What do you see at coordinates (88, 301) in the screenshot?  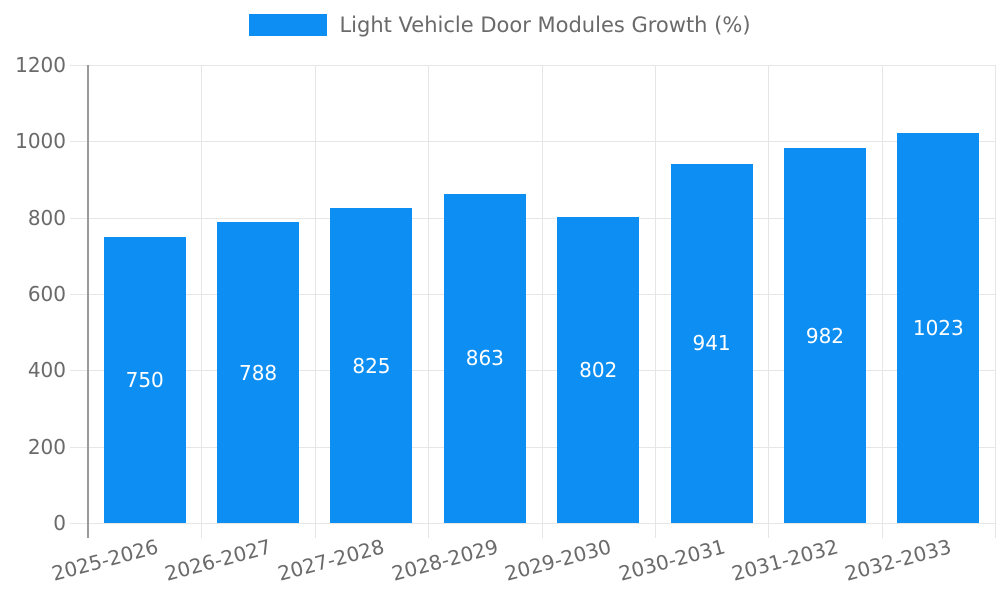 I see `y-axis-line` at bounding box center [88, 301].